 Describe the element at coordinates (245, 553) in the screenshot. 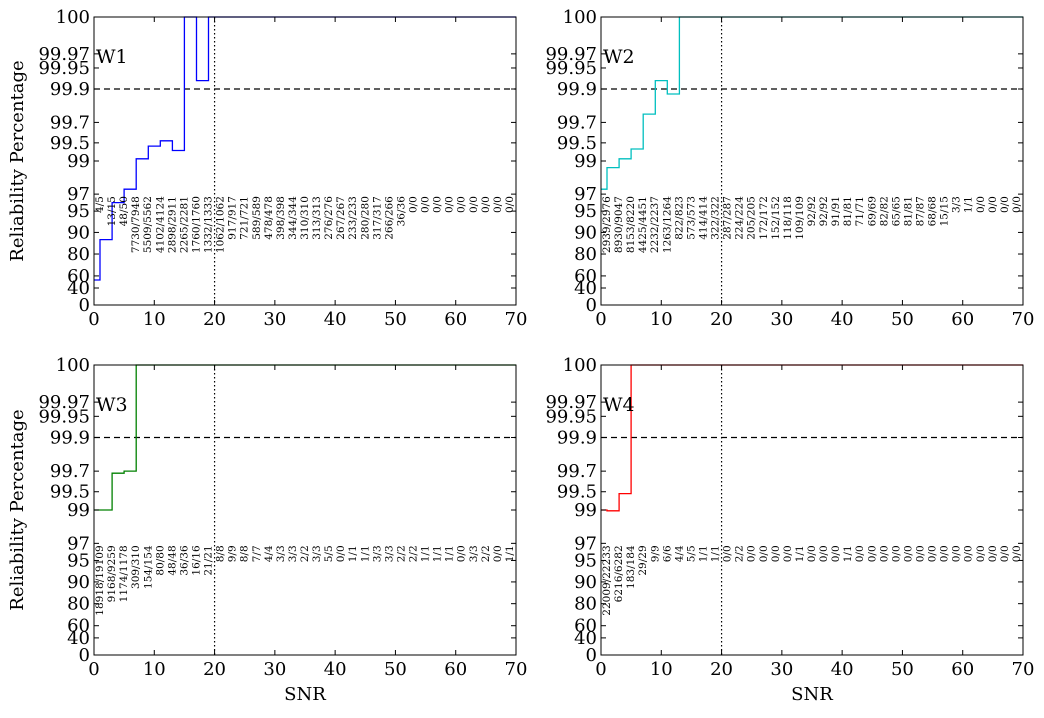

I see `bin-count-label: 8/8` at that location.